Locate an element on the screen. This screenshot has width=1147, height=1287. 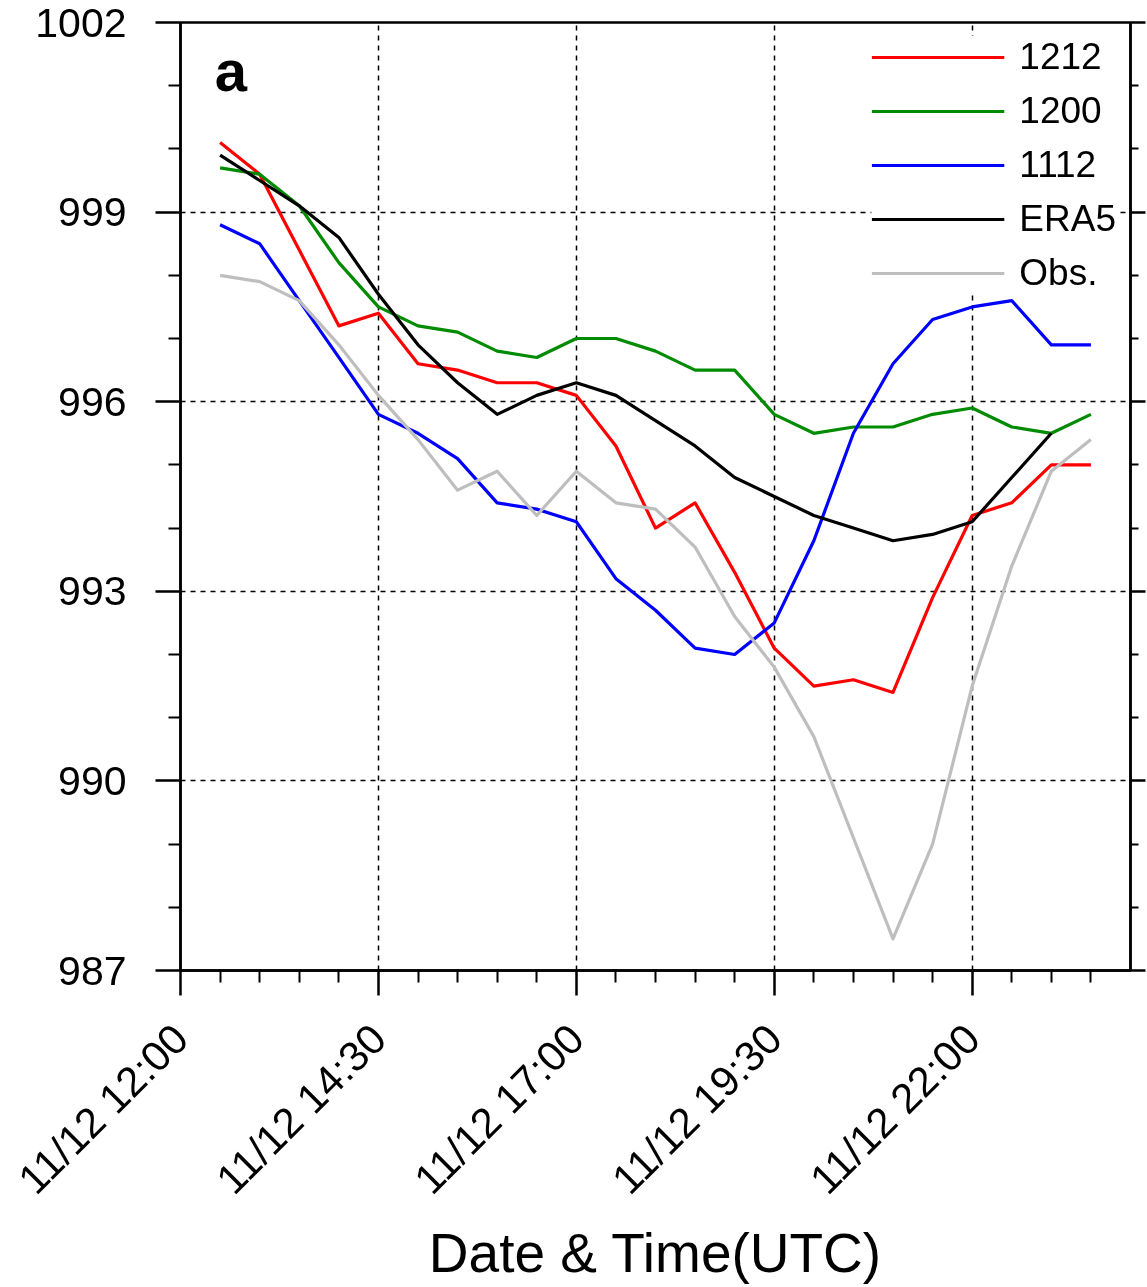
legend-label: 1212 is located at coordinates (1060, 57).